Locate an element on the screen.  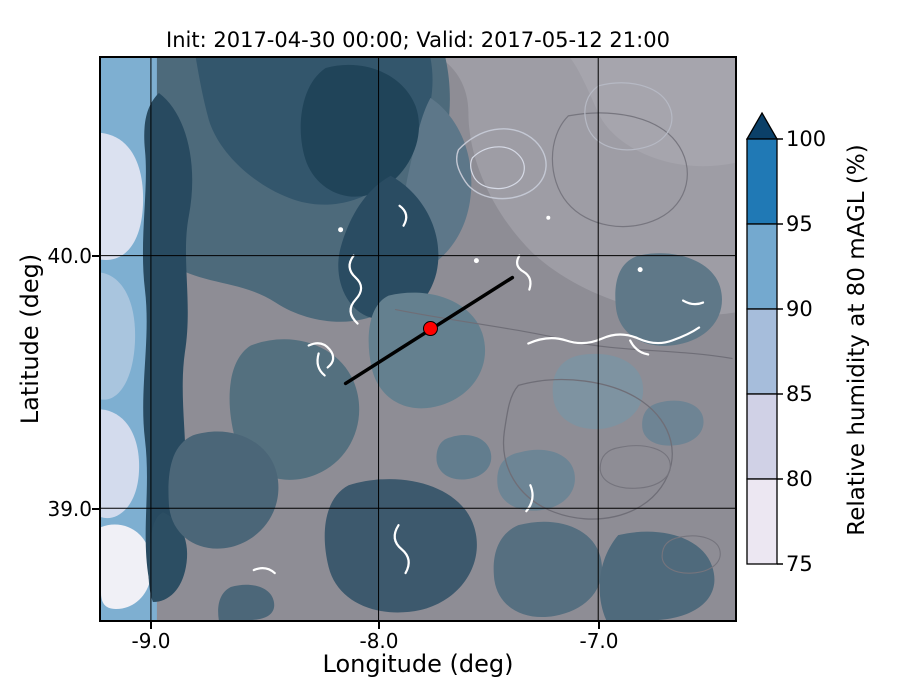
y-axis-label: Latitude (deg) is located at coordinates (30, 339).